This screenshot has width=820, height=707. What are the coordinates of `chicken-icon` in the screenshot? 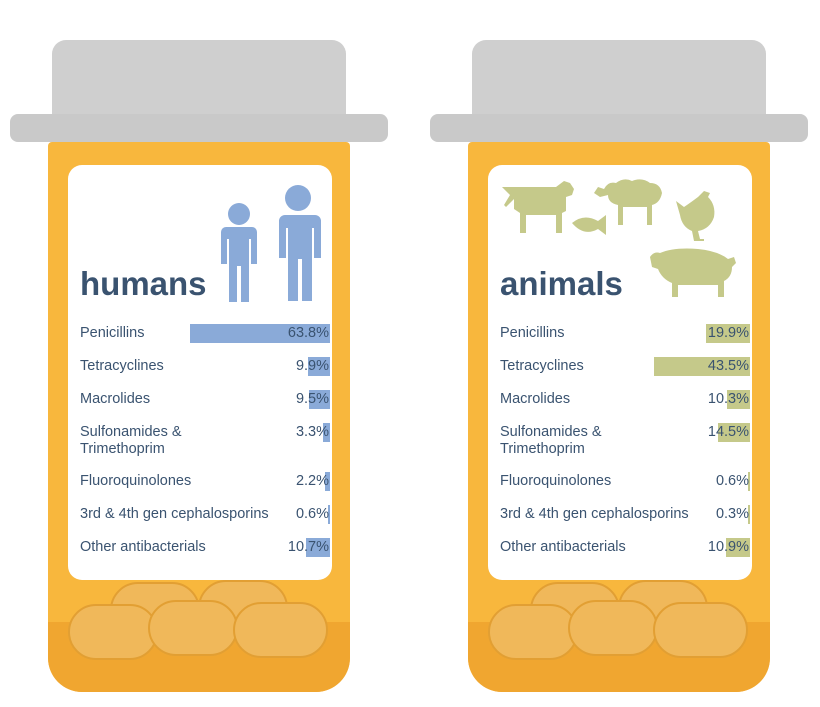 It's located at (695, 216).